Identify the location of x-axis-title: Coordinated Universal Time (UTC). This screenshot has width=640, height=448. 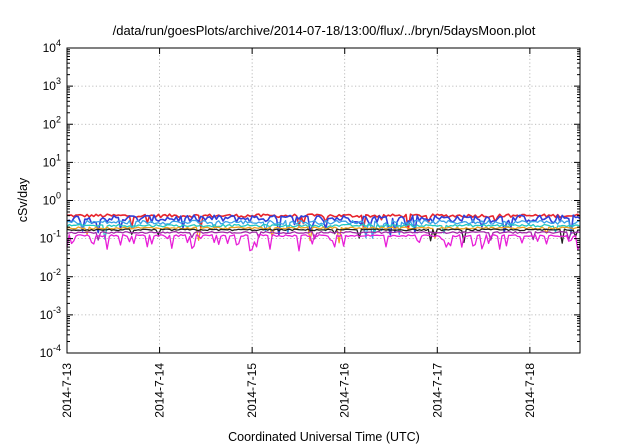
(324, 437).